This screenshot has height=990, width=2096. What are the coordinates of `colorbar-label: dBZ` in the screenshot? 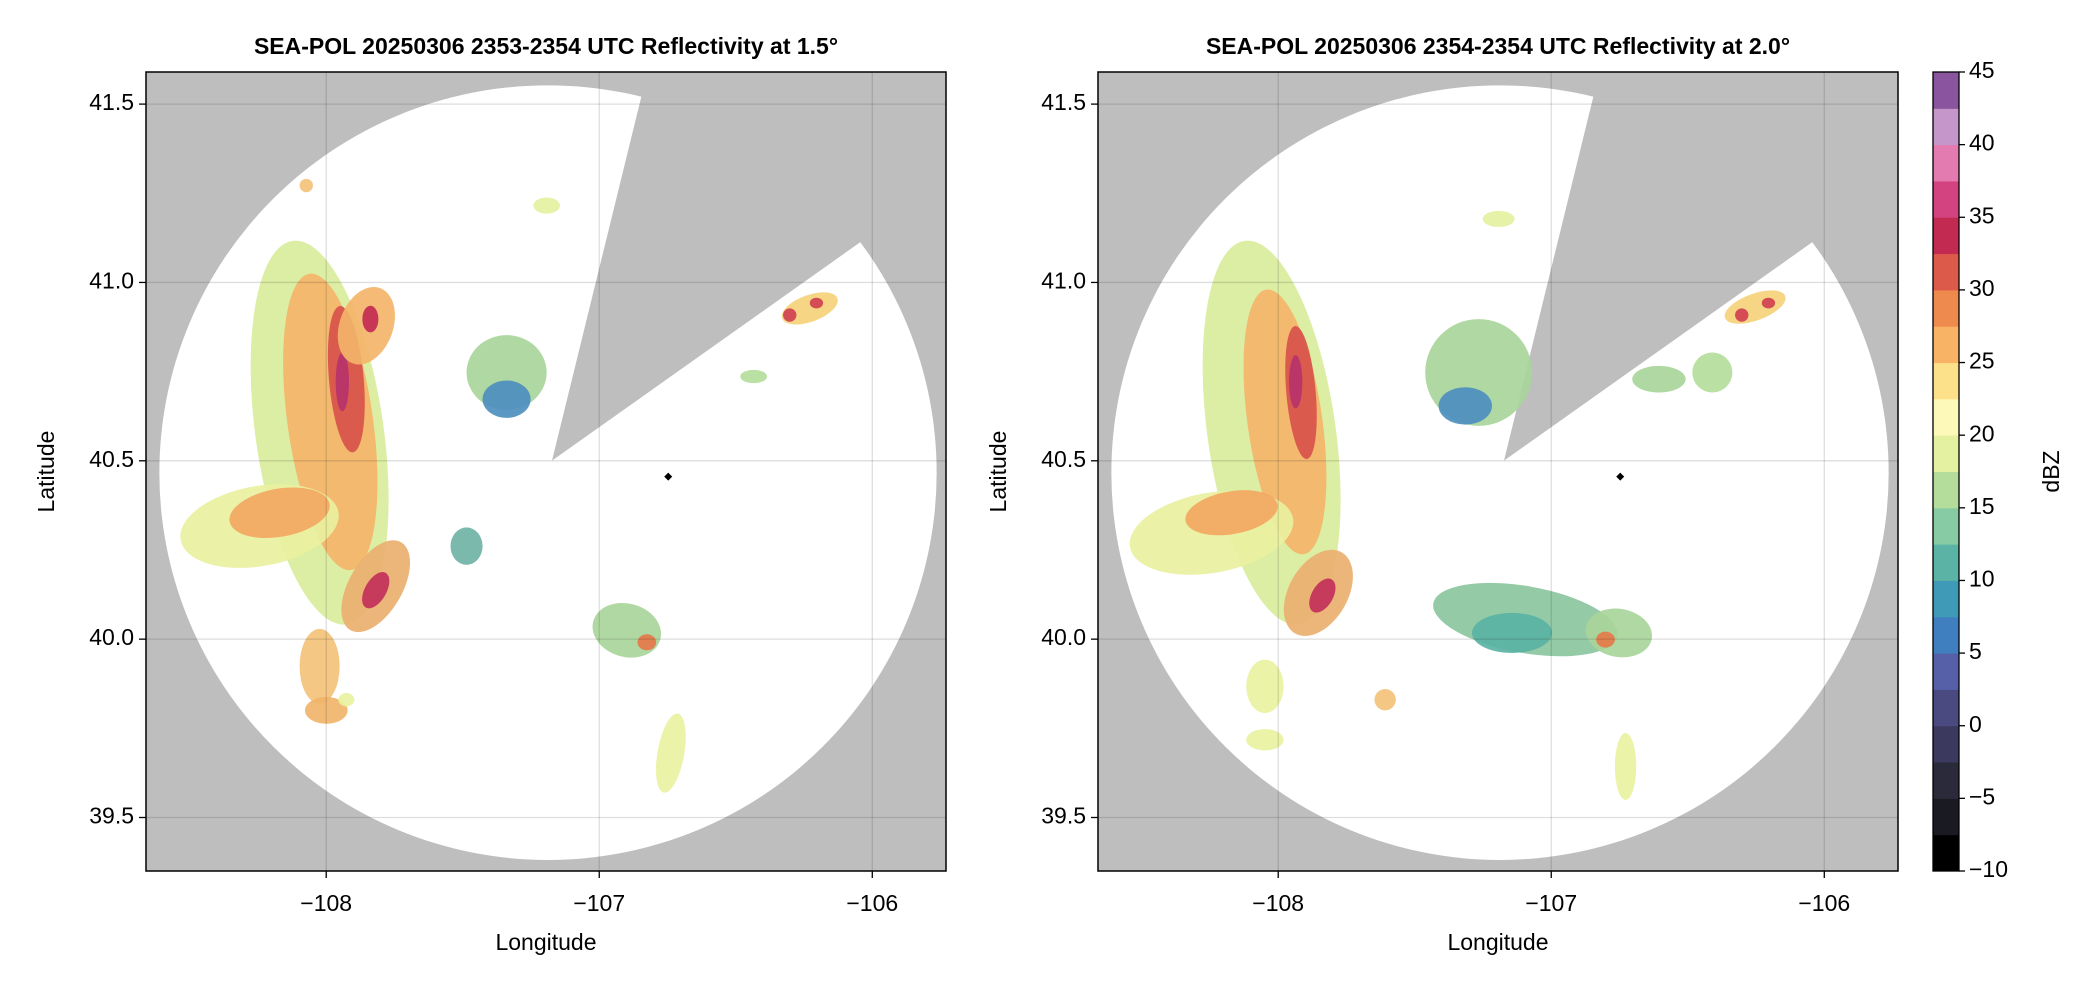 It's located at (2051, 471).